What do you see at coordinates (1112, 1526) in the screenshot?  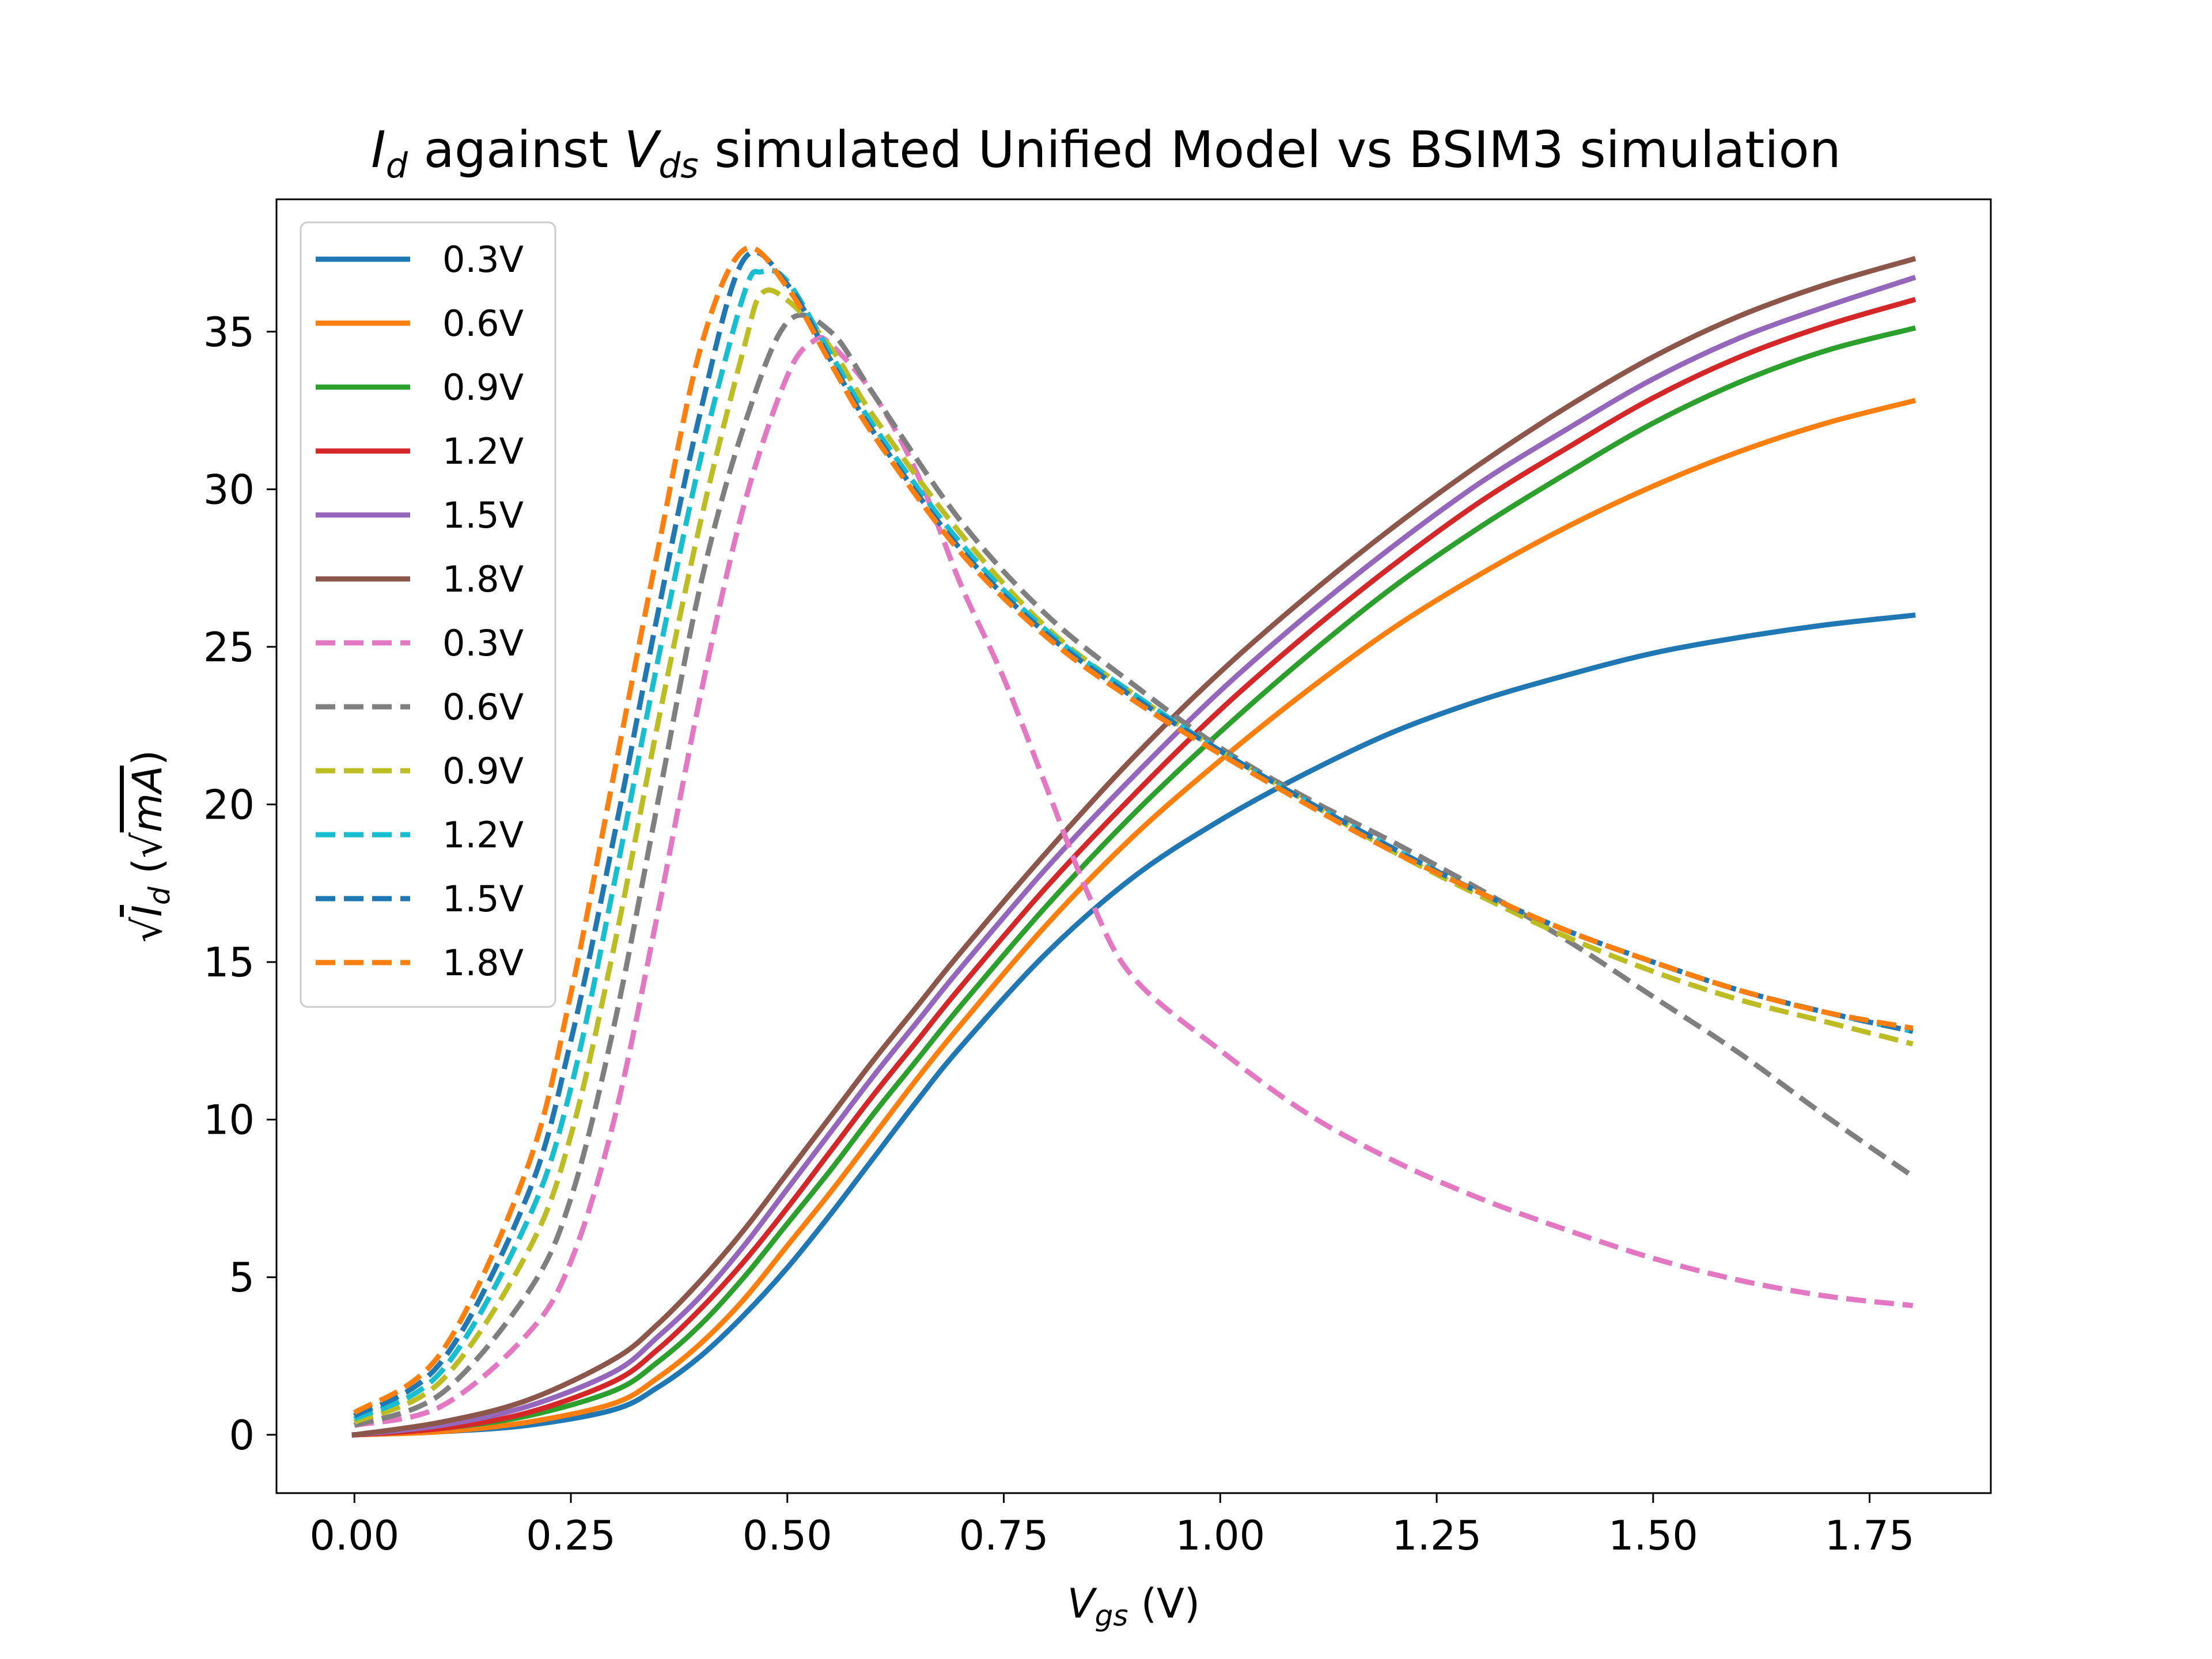 I see `x-axis-ticks: 0.00 0.25 0.50 0.75 1.00 1.25 1.50 1.75` at bounding box center [1112, 1526].